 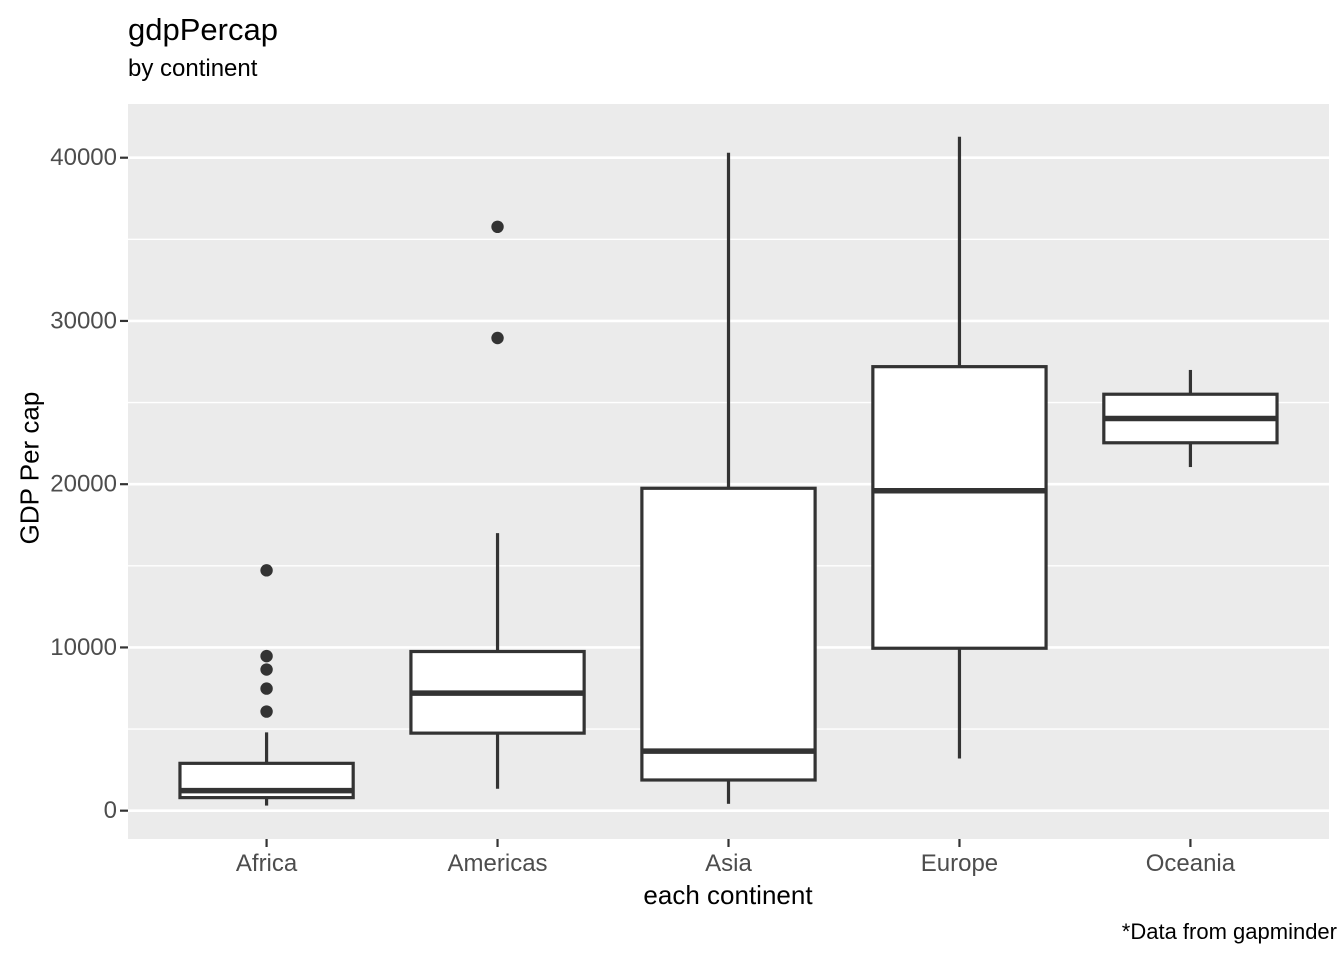 I want to click on y-axis-title: GDP Per cap, so click(x=29, y=468).